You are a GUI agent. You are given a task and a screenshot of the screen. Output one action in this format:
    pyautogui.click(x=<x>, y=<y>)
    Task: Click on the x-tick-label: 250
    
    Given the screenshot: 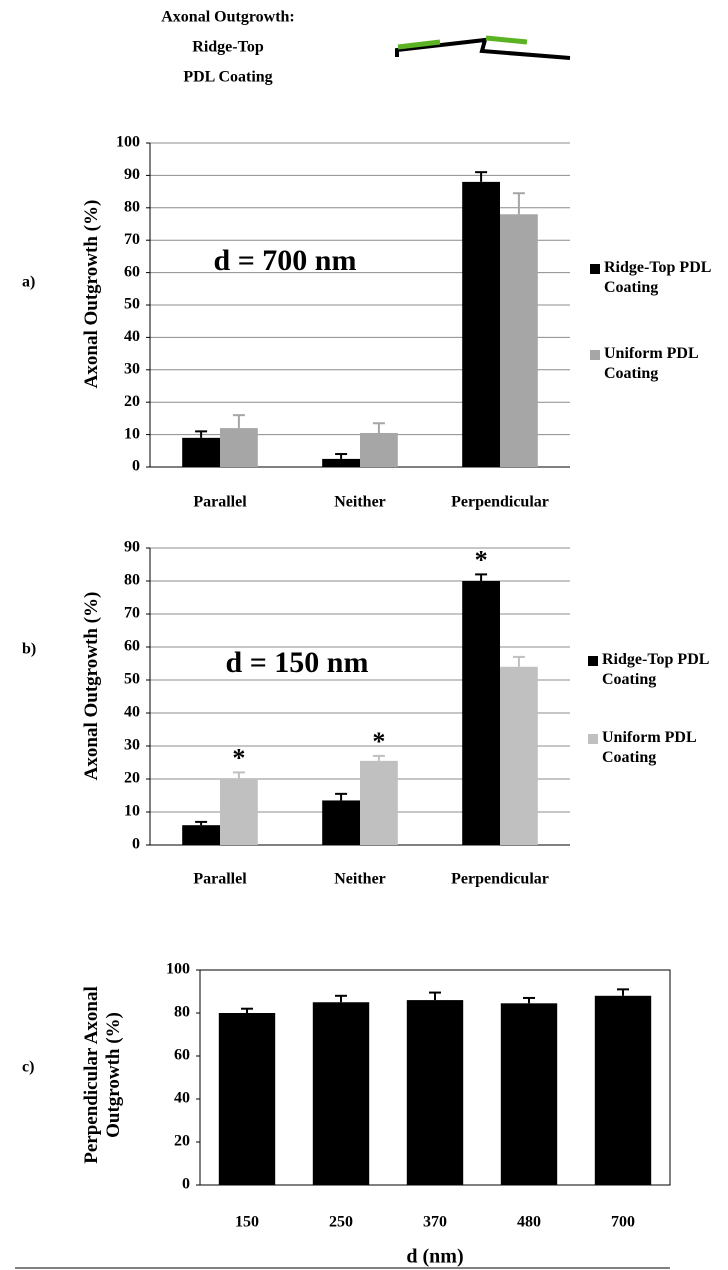 What is the action you would take?
    pyautogui.click(x=341, y=1222)
    